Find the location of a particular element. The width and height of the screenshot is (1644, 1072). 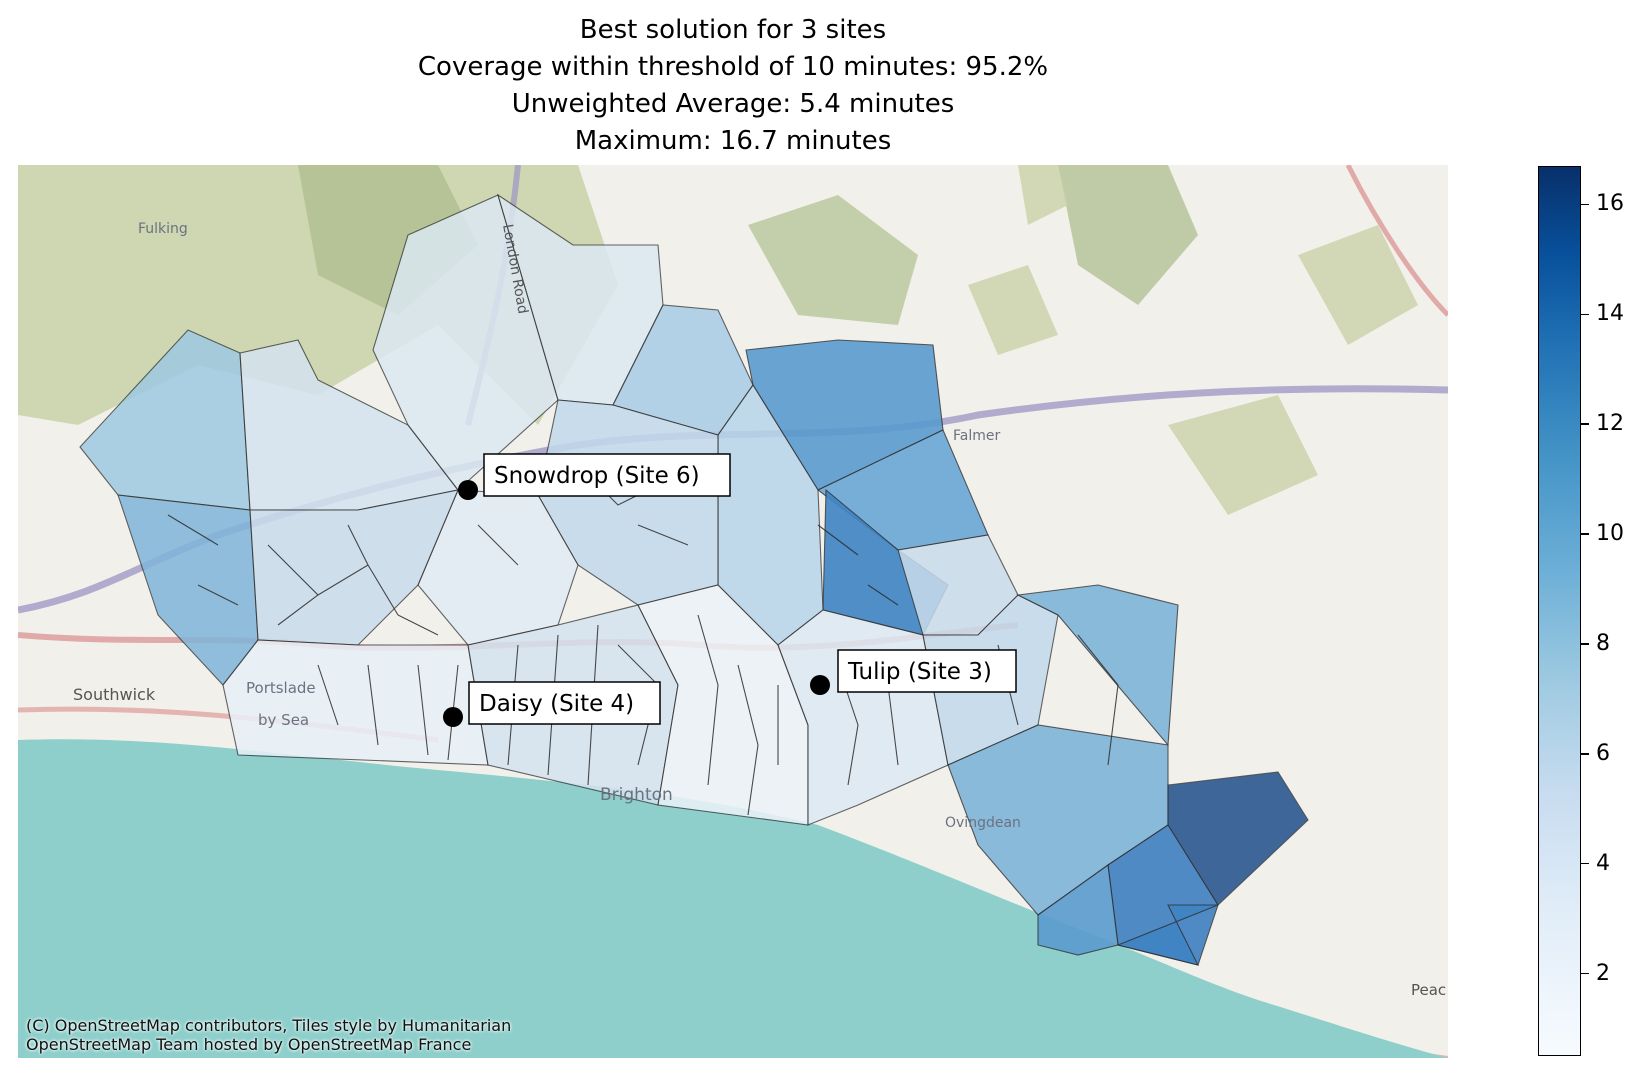

colorbar-tick-label: 12 is located at coordinates (1610, 424).